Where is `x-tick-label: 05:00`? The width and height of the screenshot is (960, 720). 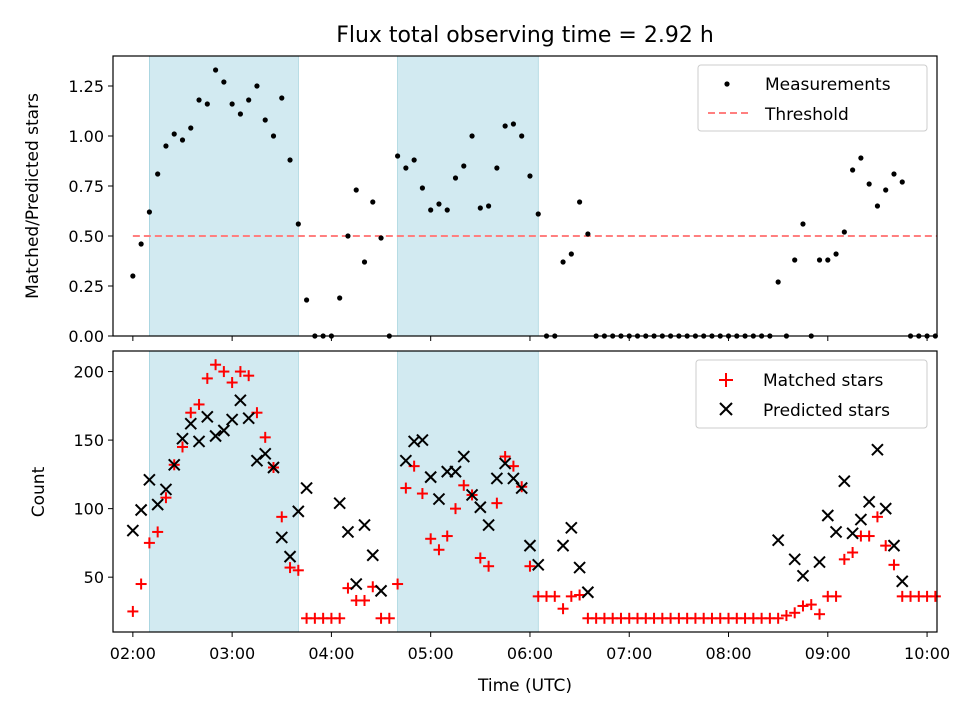 x-tick-label: 05:00 is located at coordinates (431, 653).